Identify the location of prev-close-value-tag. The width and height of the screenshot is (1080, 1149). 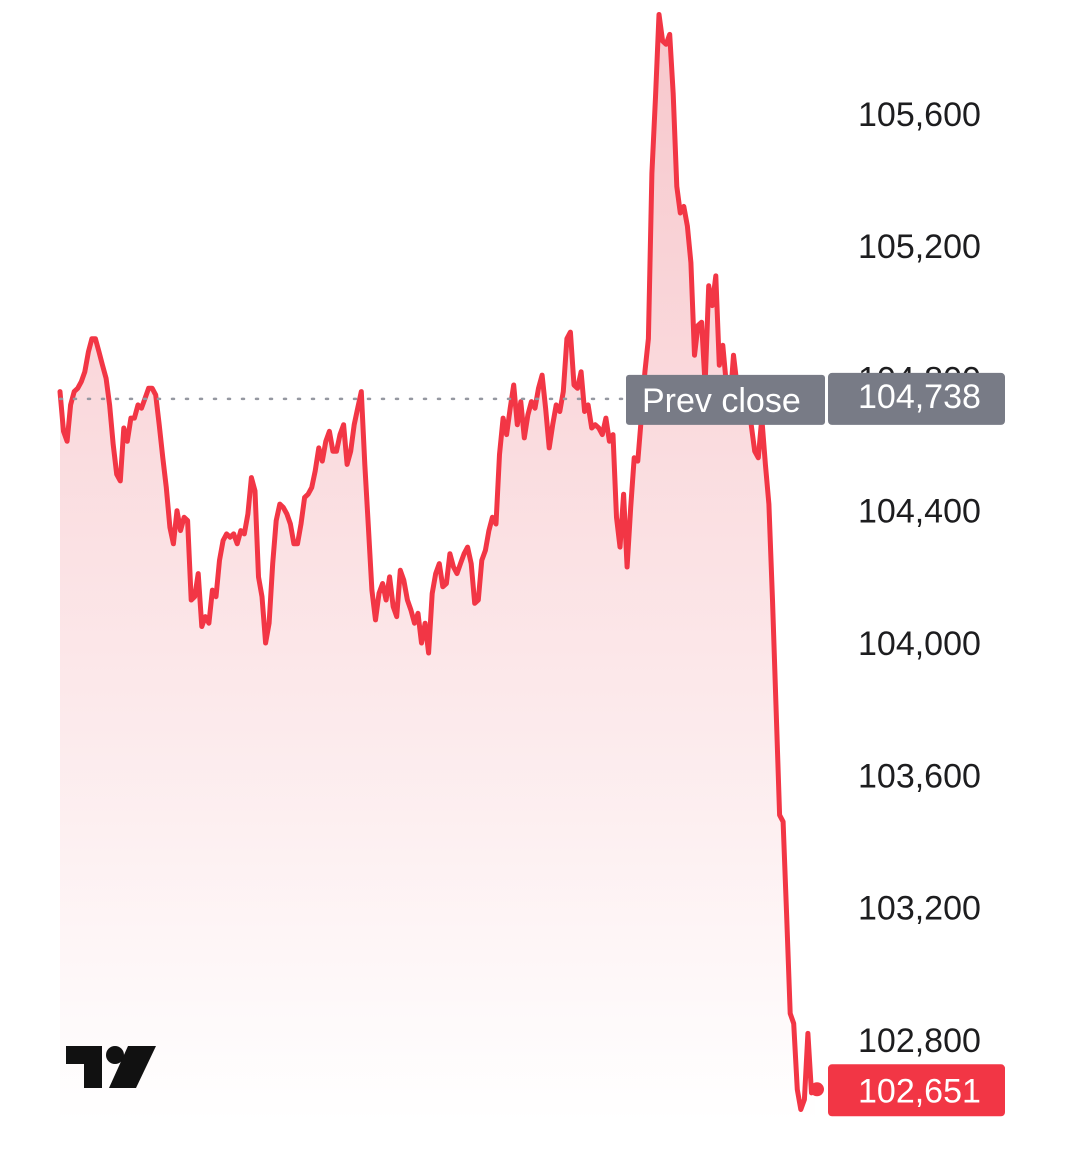
(916, 398).